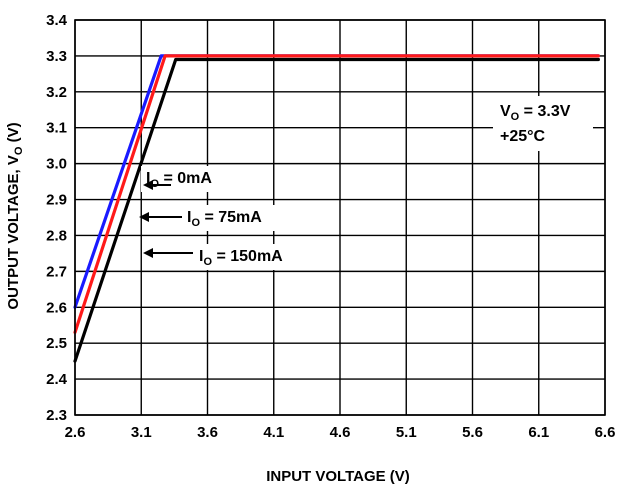 The width and height of the screenshot is (629, 489). Describe the element at coordinates (538, 432) in the screenshot. I see `x-tick-label: 6.1` at that location.